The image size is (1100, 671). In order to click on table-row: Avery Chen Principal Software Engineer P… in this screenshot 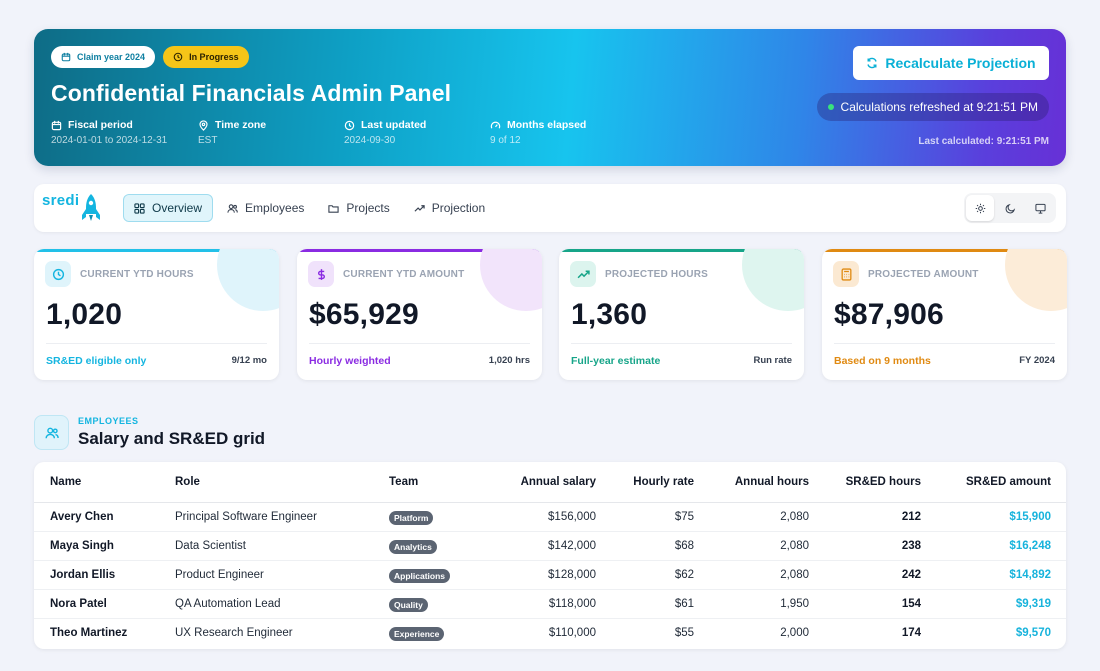, I will do `click(550, 517)`.